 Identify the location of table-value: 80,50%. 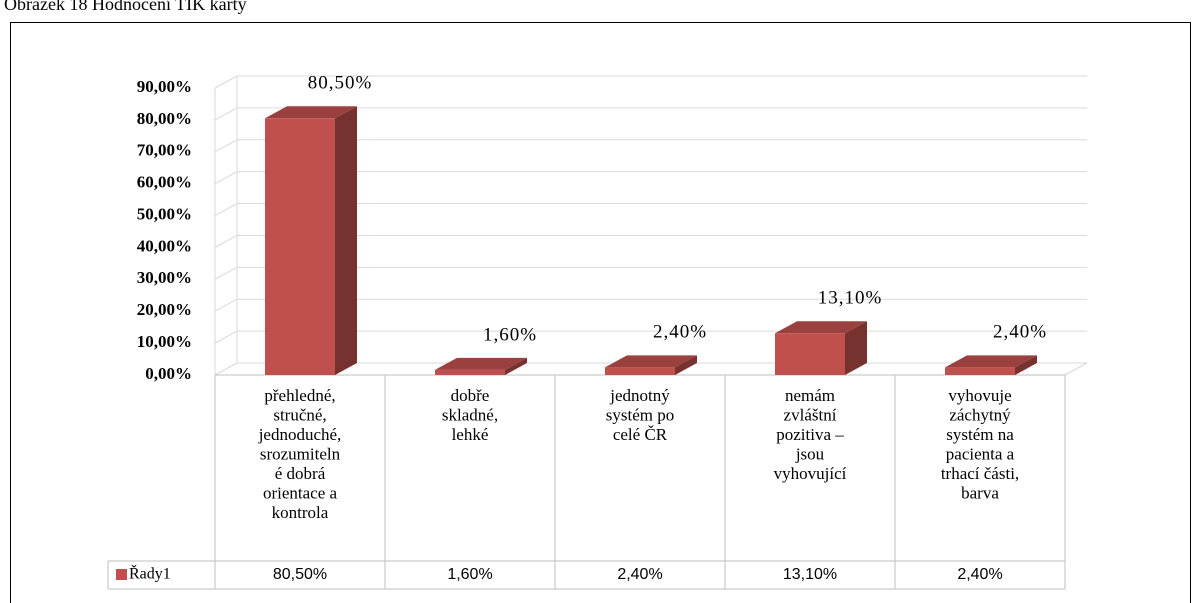
(300, 574).